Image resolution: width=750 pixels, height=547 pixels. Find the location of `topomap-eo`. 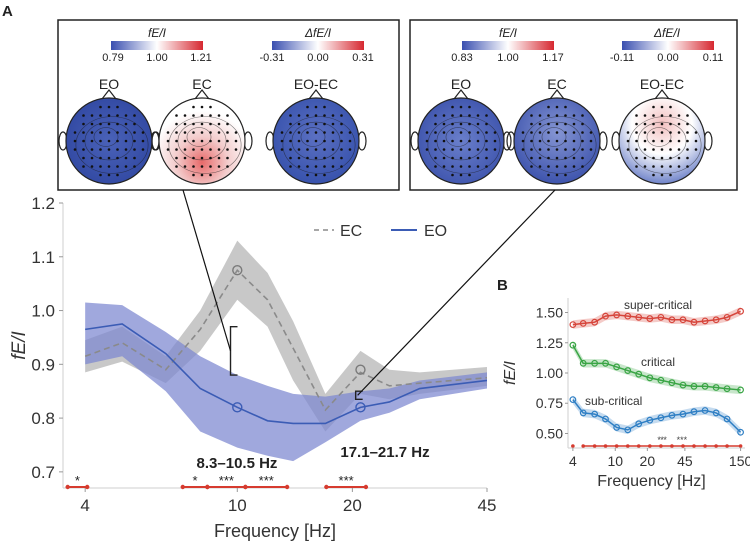

topomap-eo is located at coordinates (461, 137).